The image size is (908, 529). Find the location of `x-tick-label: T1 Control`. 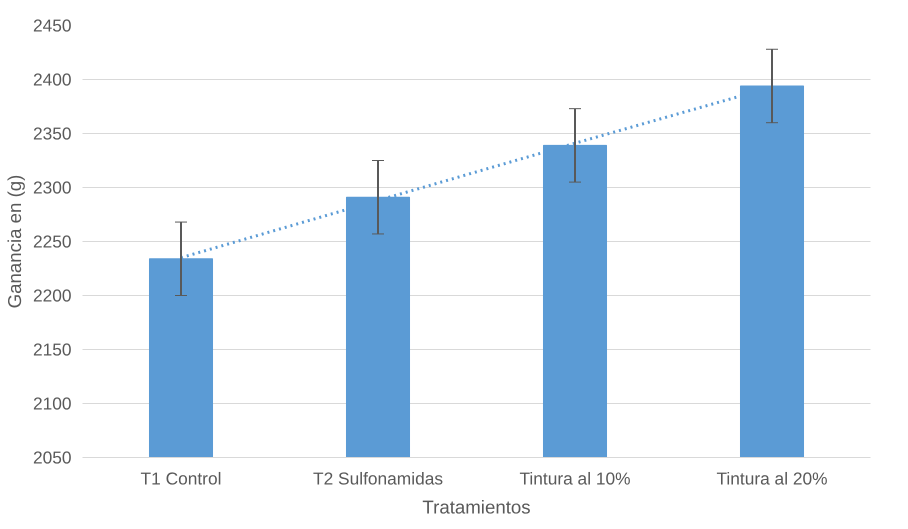

x-tick-label: T1 Control is located at coordinates (181, 478).